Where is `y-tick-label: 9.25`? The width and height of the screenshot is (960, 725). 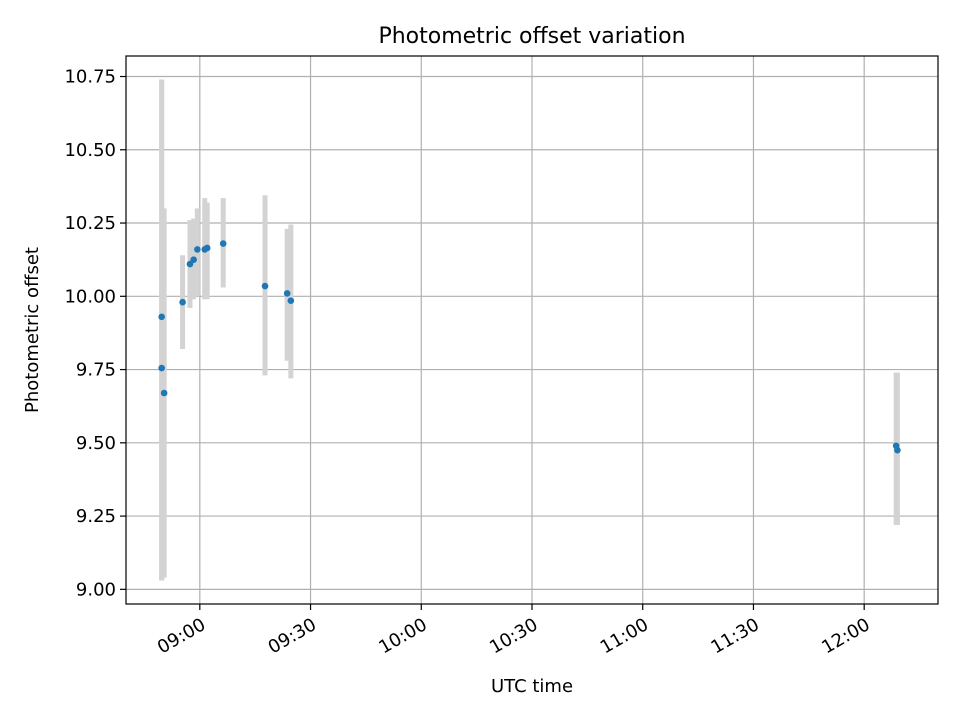 y-tick-label: 9.25 is located at coordinates (96, 516).